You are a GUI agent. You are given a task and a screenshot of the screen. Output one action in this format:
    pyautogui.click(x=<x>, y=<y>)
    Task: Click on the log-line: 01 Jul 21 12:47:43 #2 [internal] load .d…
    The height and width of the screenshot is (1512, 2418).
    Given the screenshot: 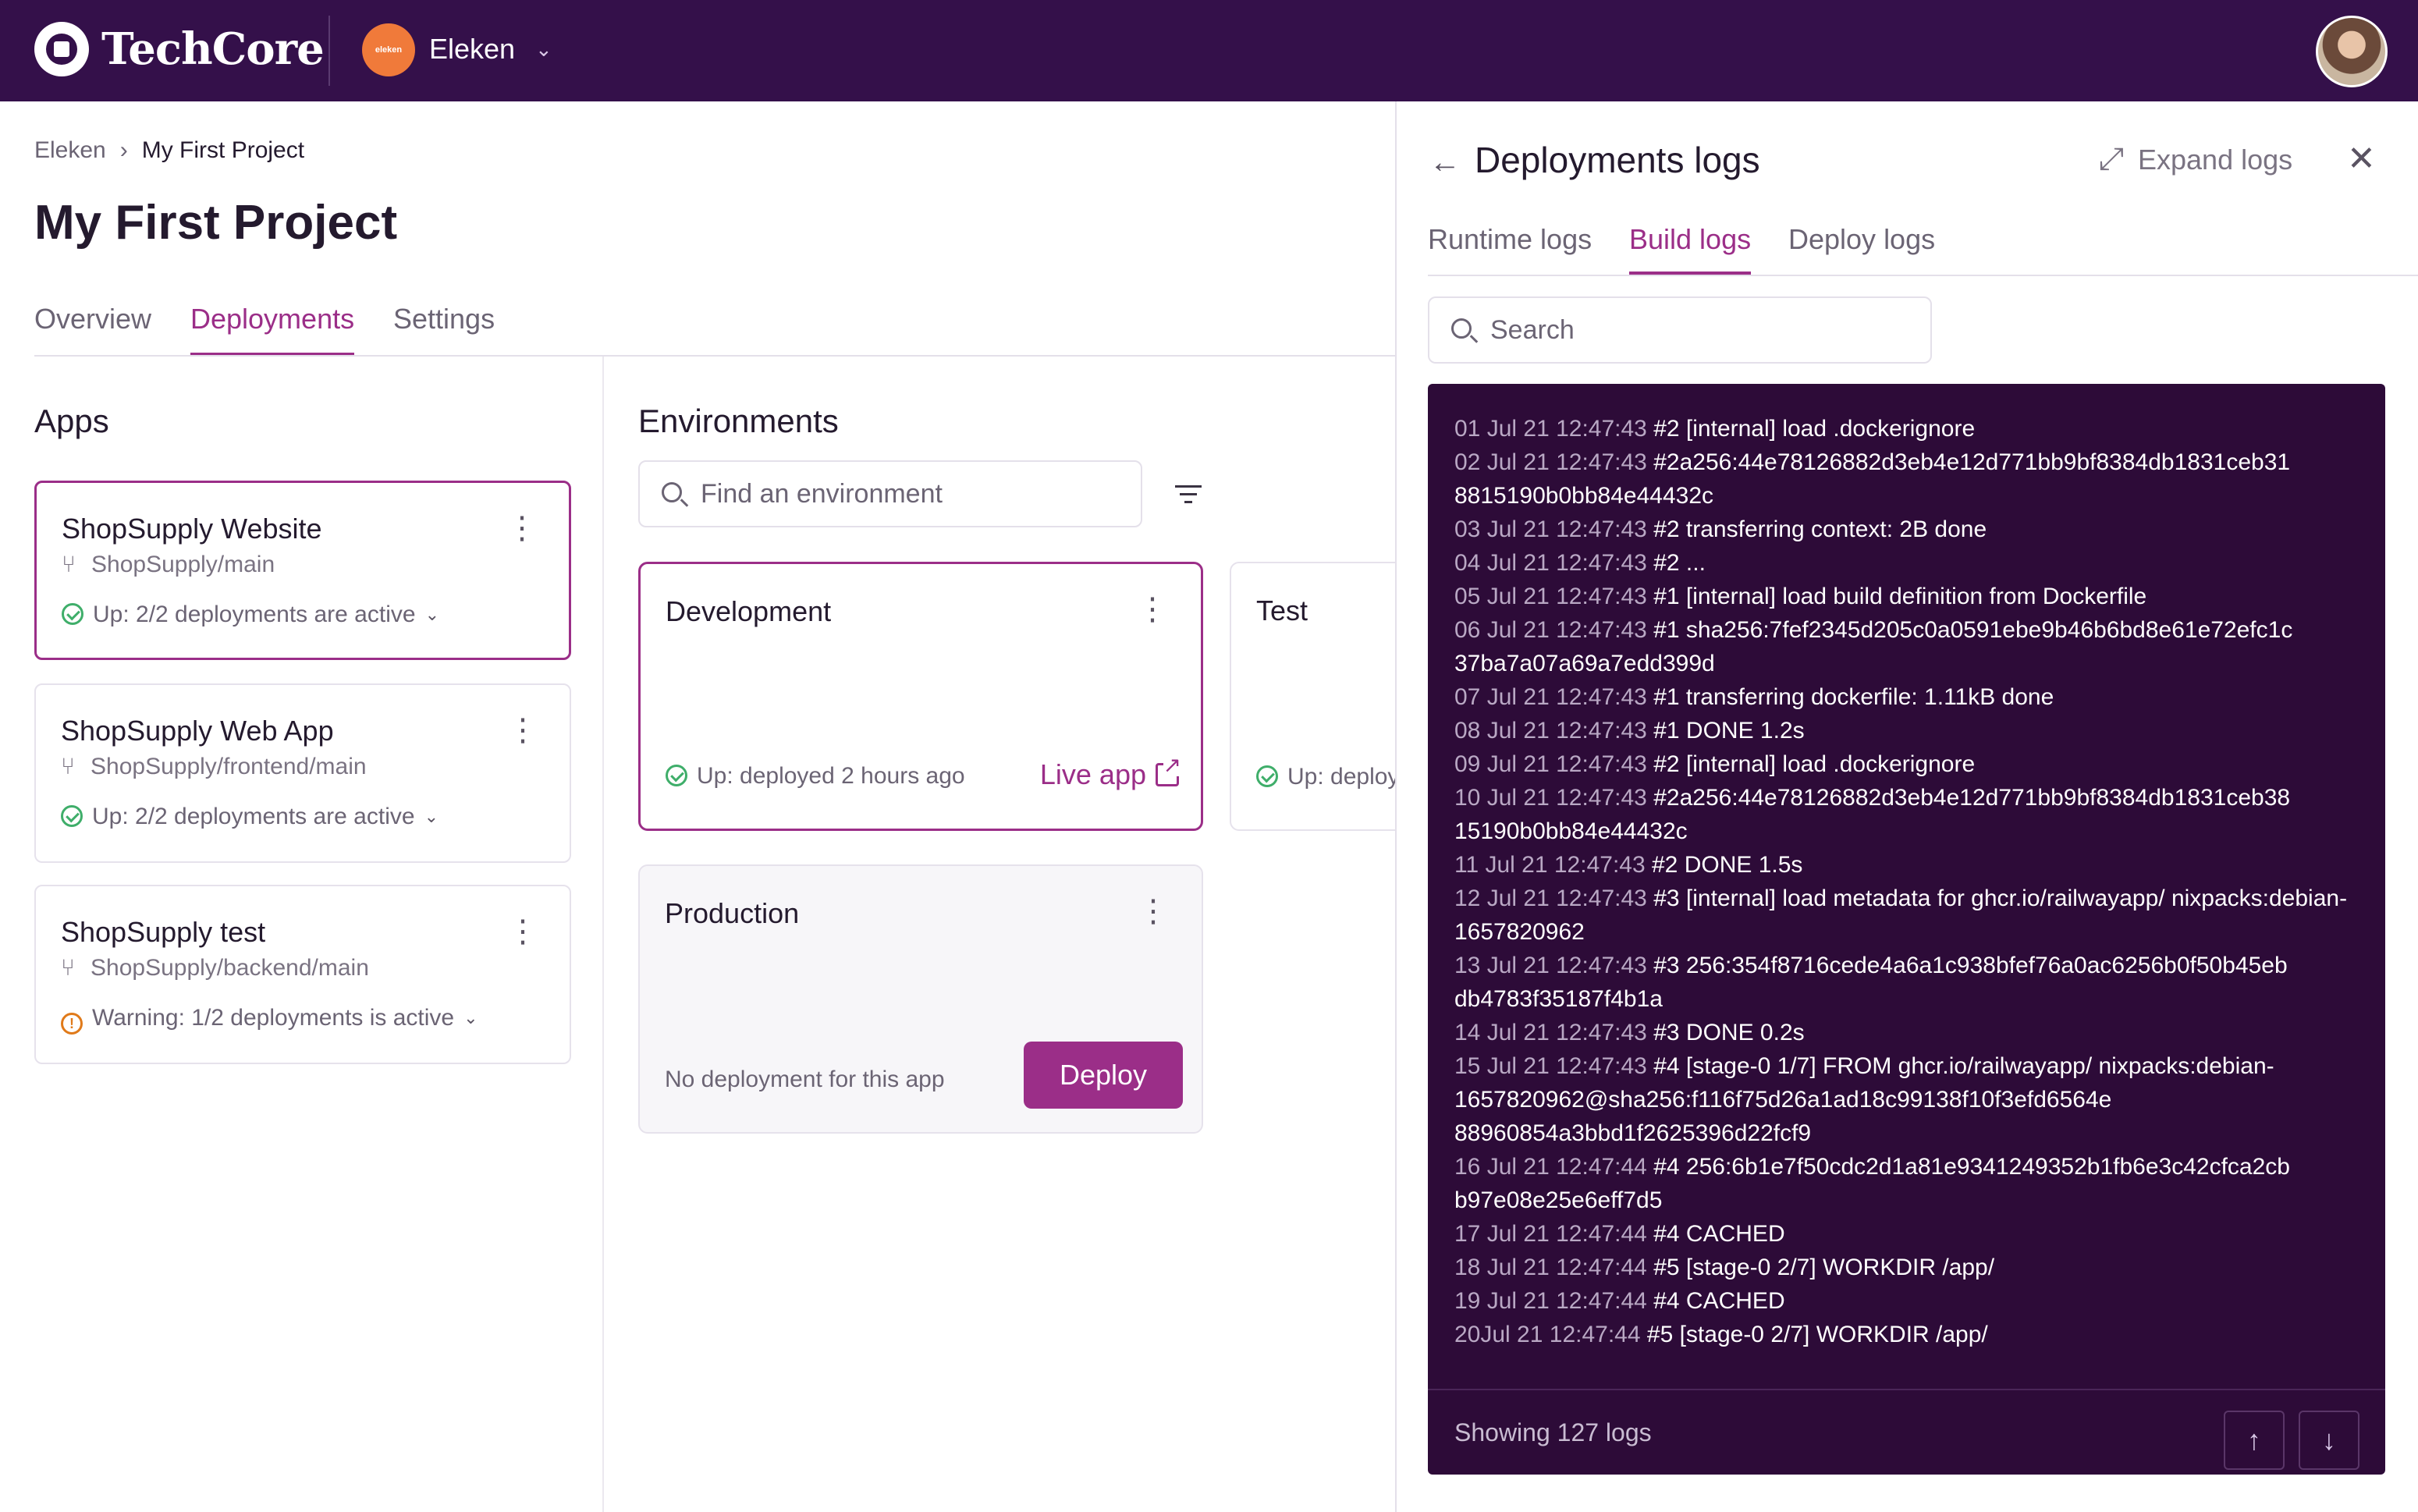 What is the action you would take?
    pyautogui.click(x=1910, y=429)
    